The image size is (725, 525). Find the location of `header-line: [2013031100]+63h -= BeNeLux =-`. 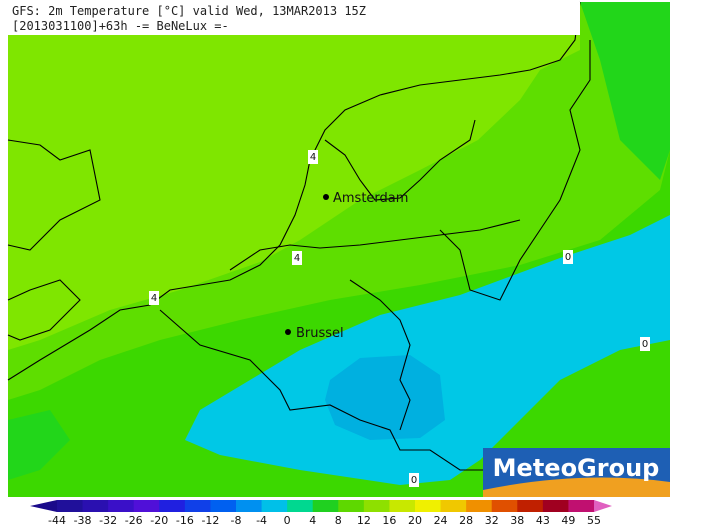

header-line: [2013031100]+63h -= BeNeLux =- is located at coordinates (120, 26).